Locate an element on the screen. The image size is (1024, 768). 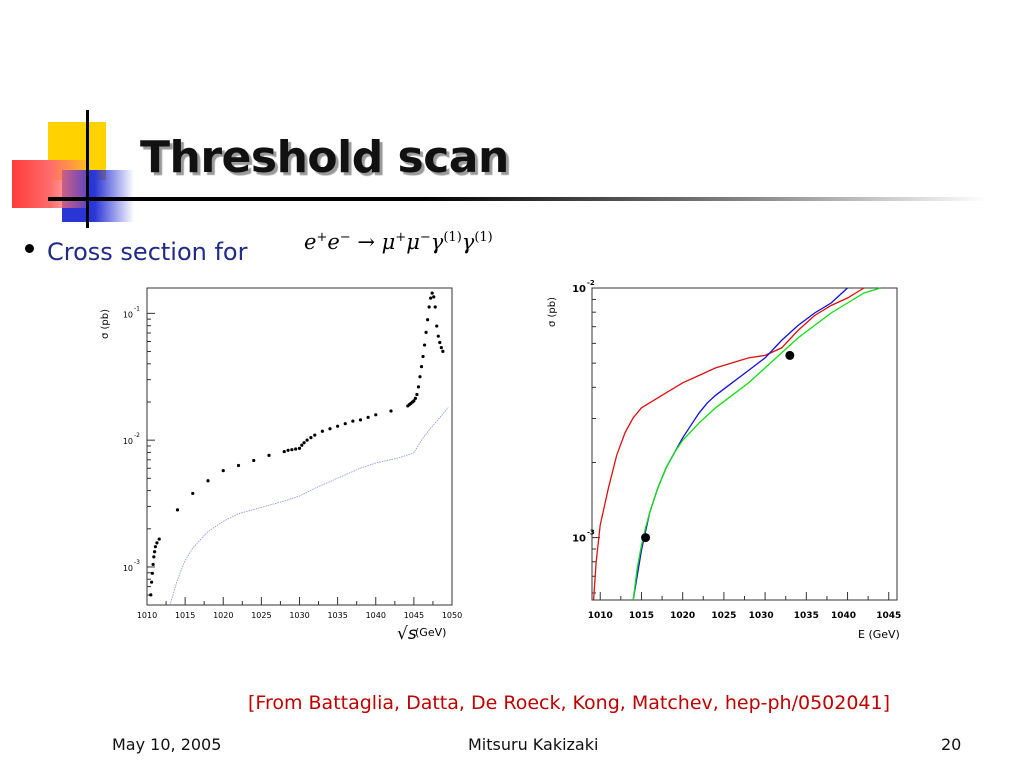
x-tick-label: 1050 is located at coordinates (452, 615).